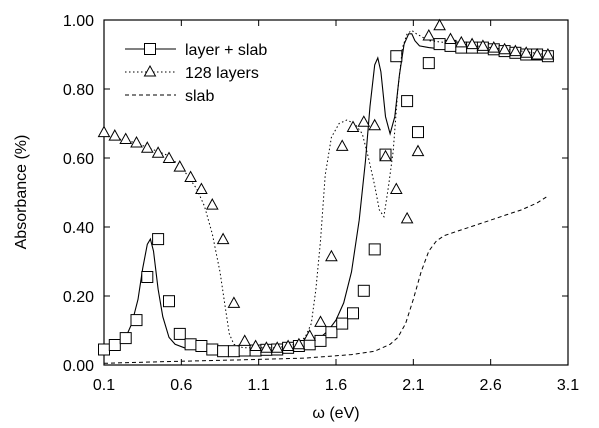  Describe the element at coordinates (150, 70) in the screenshot. I see `legend-triangle-marker` at that location.